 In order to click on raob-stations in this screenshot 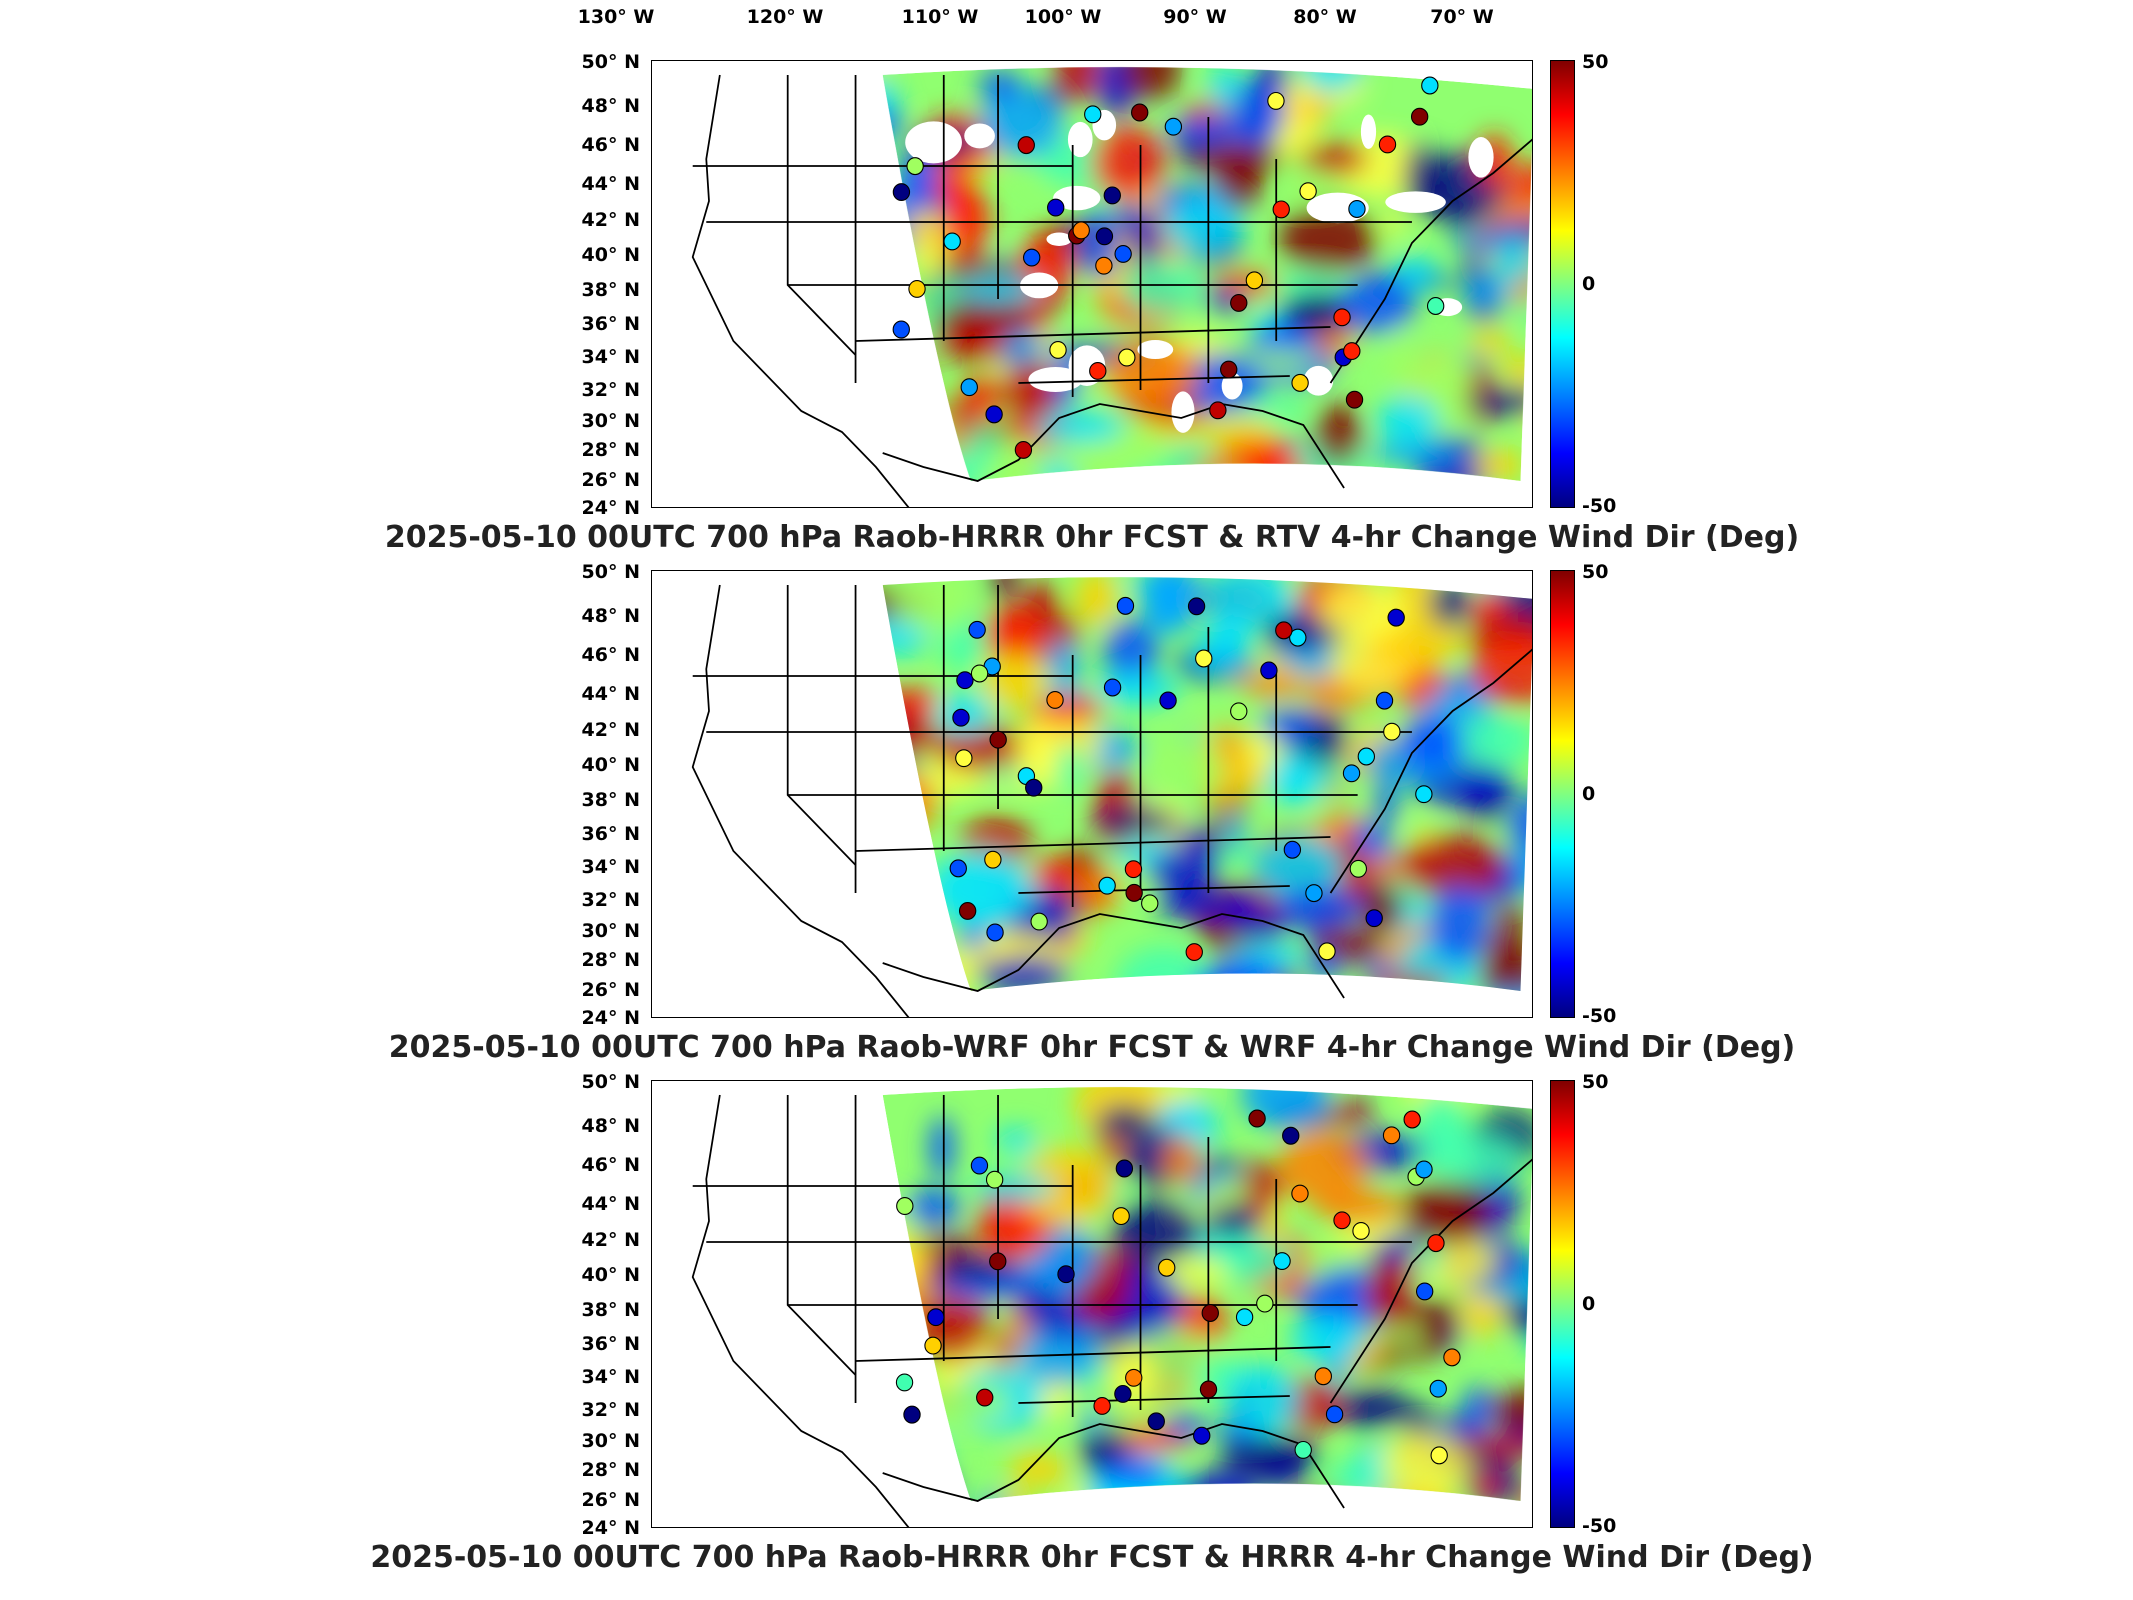, I will do `click(1191, 779)`.